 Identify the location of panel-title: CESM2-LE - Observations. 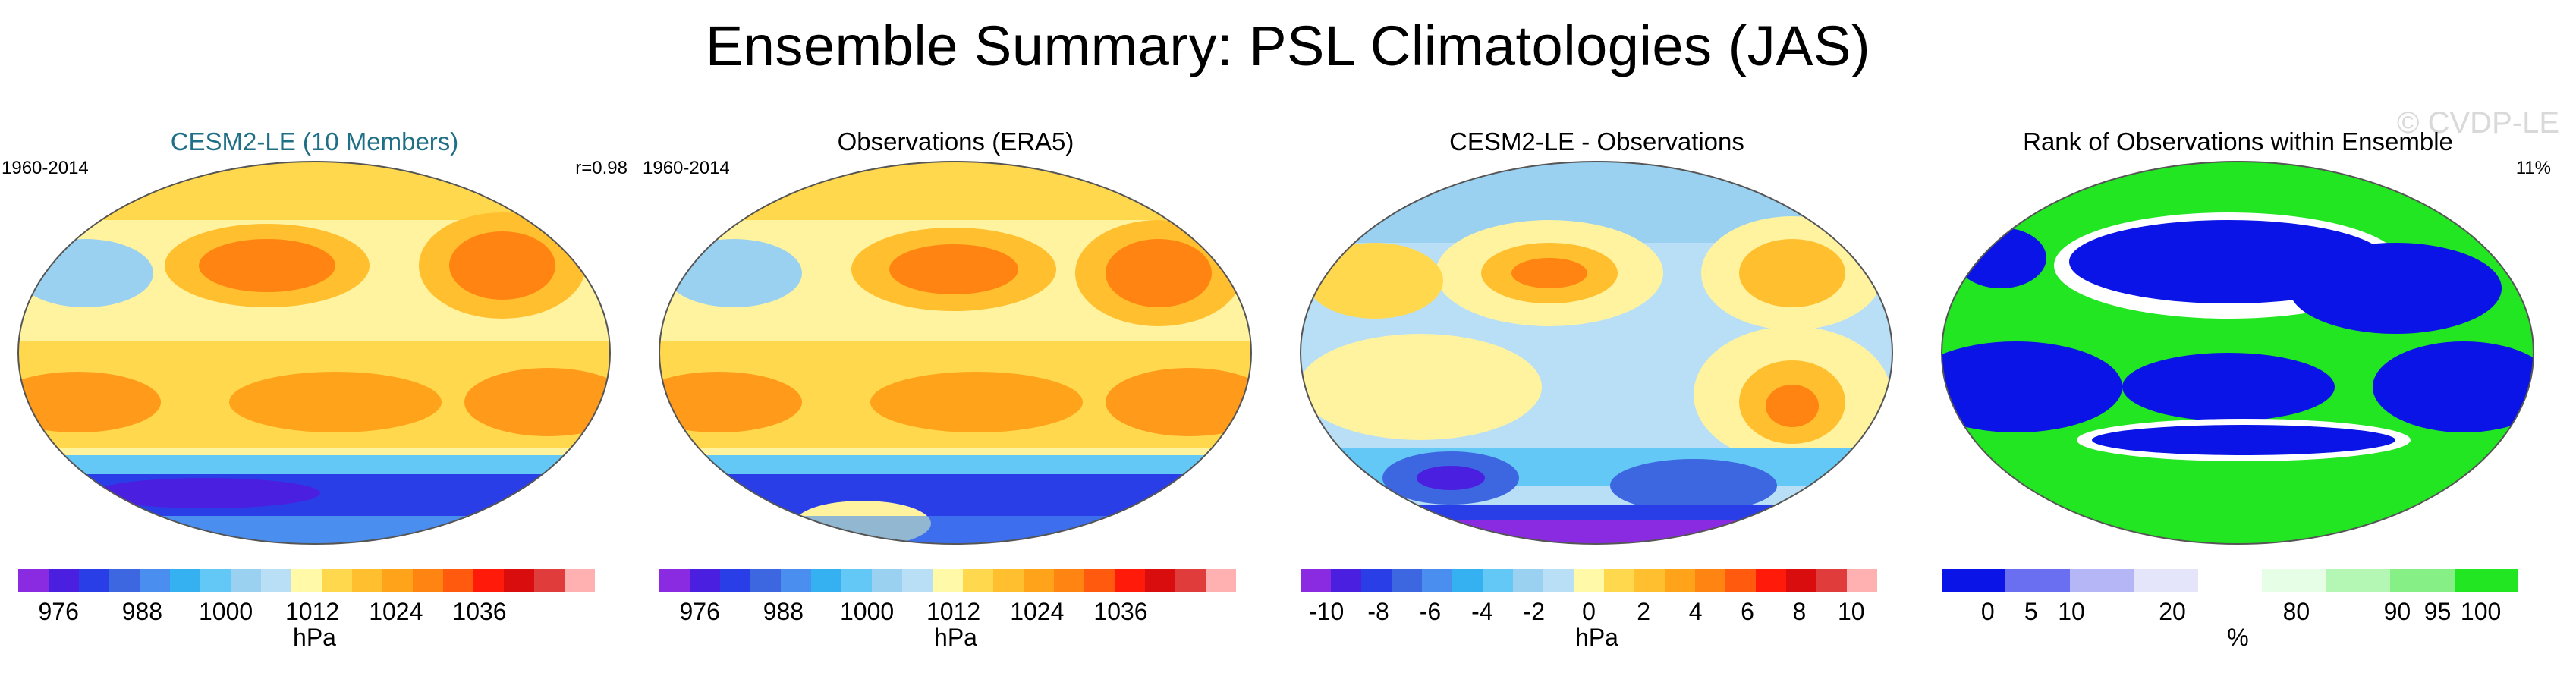
(1596, 141).